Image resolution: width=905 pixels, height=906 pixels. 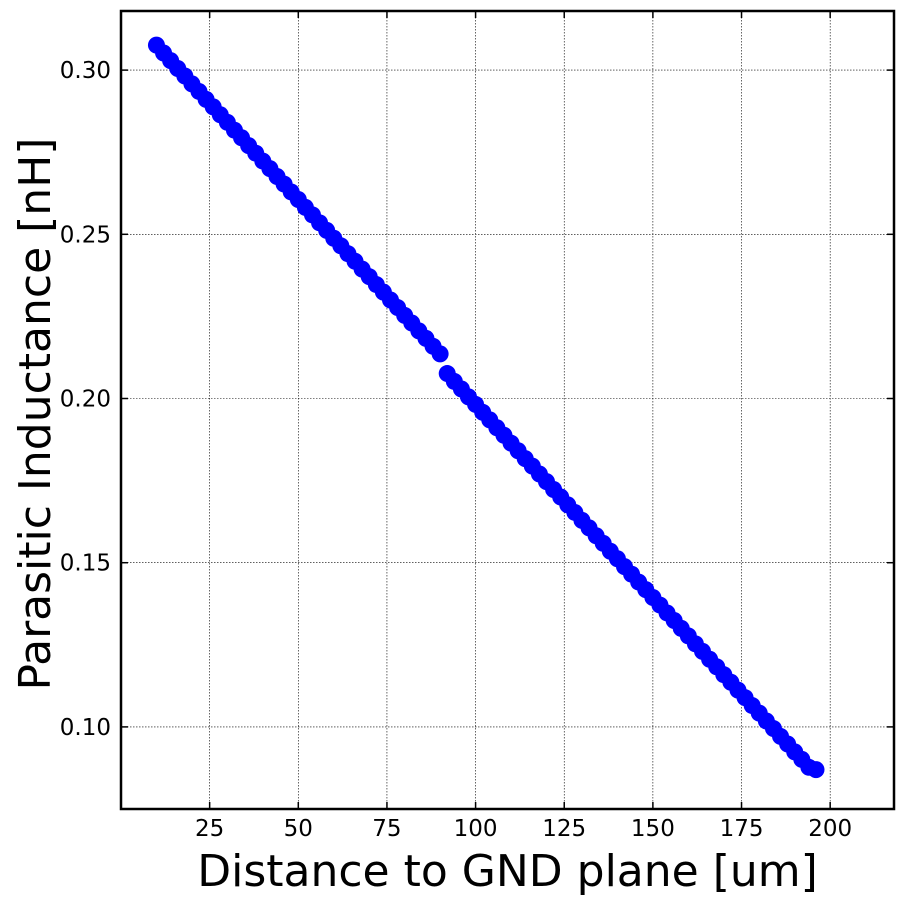 I want to click on x-tick-label: 50, so click(x=298, y=829).